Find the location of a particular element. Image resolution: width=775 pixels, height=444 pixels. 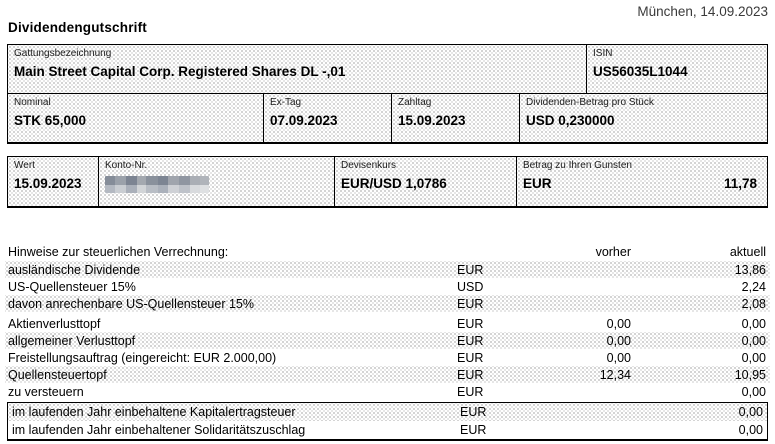

ex-tag-label: Ex-Tag is located at coordinates (286, 102).